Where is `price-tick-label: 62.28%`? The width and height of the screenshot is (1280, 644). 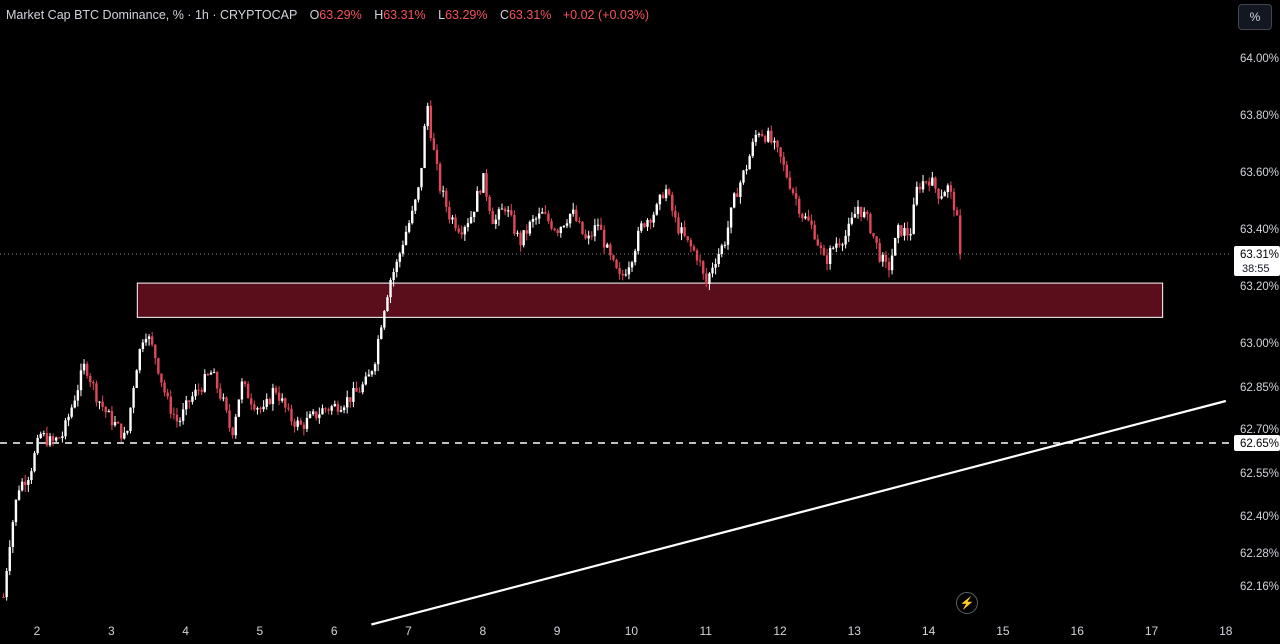
price-tick-label: 62.28% is located at coordinates (1259, 554).